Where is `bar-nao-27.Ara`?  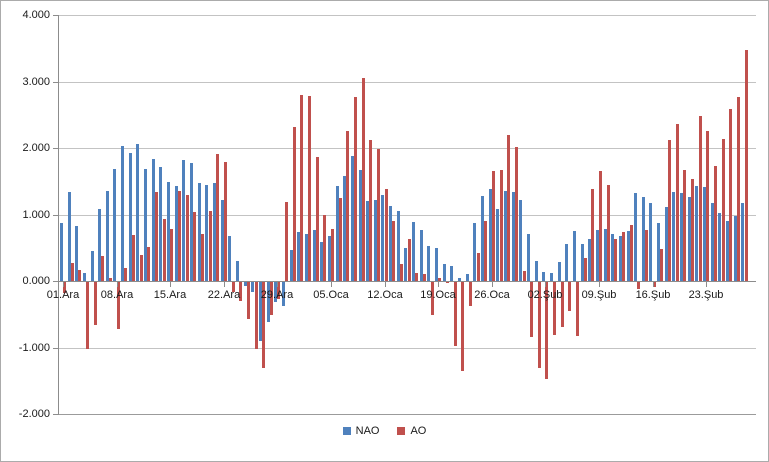
bar-nao-27.Ara is located at coordinates (260, 311).